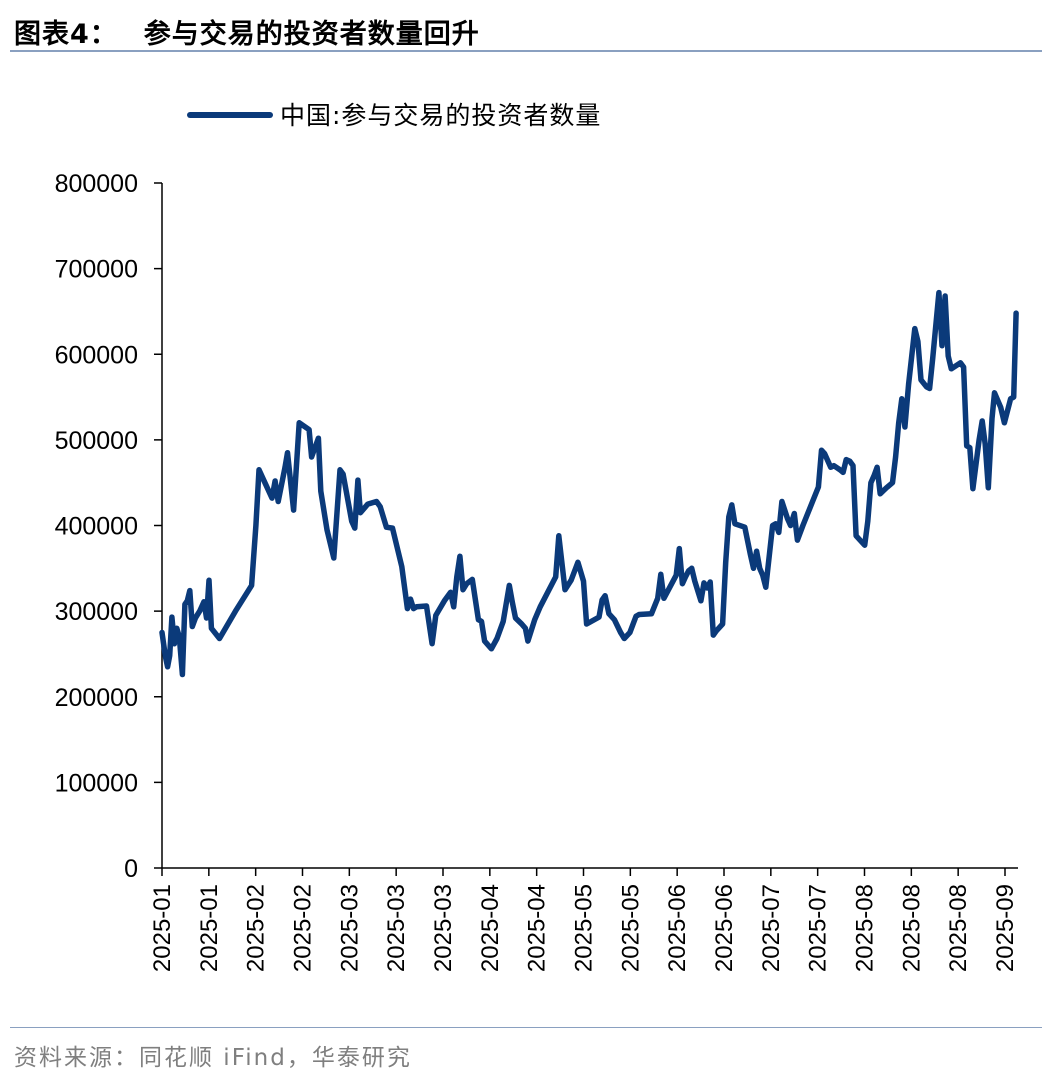 The width and height of the screenshot is (1050, 1074). Describe the element at coordinates (526, 51) in the screenshot. I see `top-divider` at that location.